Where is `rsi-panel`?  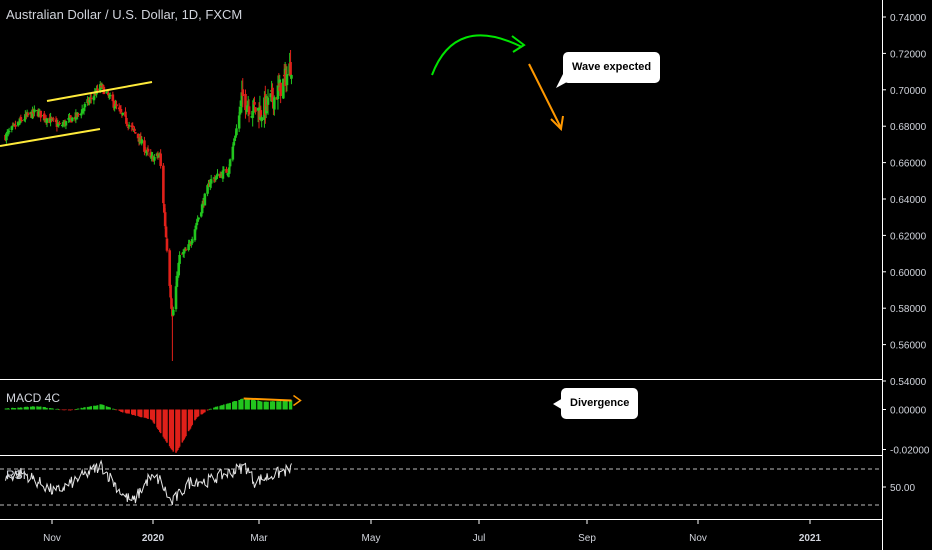
rsi-panel is located at coordinates (441, 482).